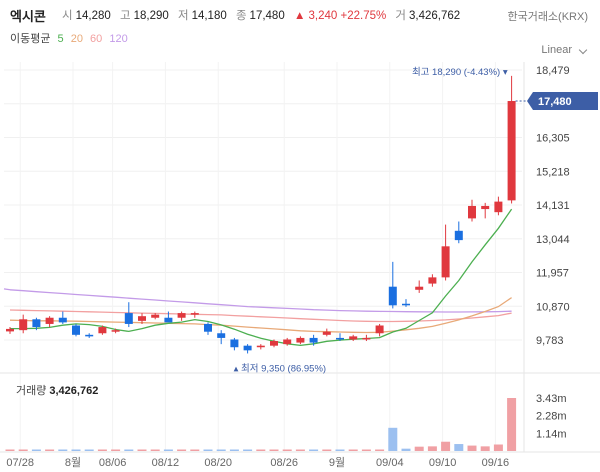  I want to click on date-tick-label: 07/28, so click(20, 463).